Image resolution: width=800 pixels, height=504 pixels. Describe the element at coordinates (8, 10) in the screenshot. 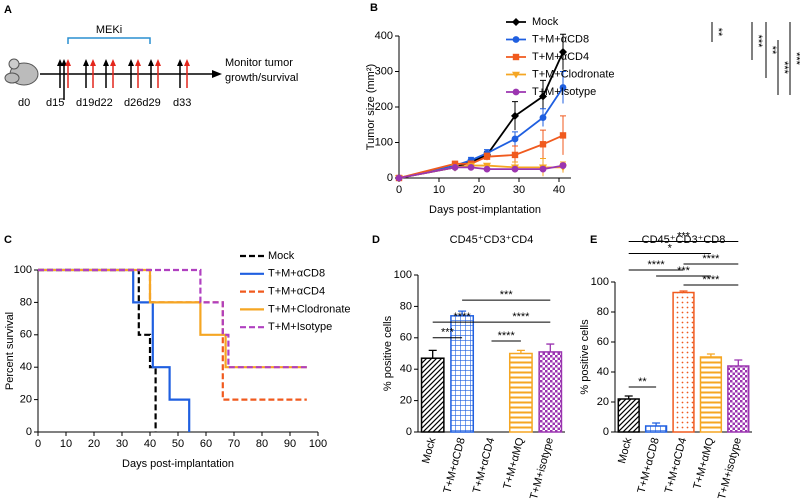

I see `panel-letter: A` at that location.